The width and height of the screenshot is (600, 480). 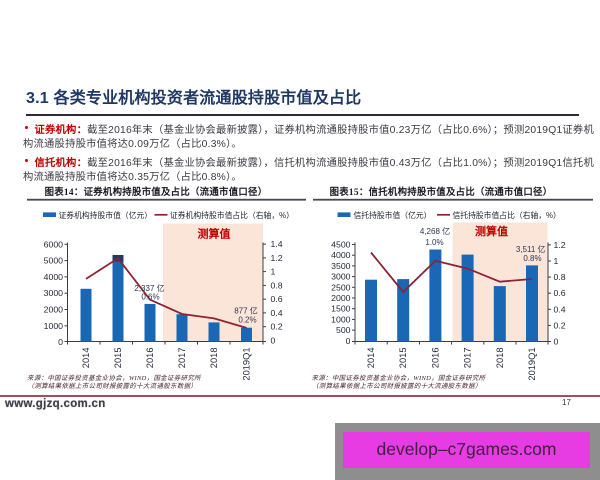 What do you see at coordinates (247, 320) in the screenshot?
I see `svg-text: 0.2%` at bounding box center [247, 320].